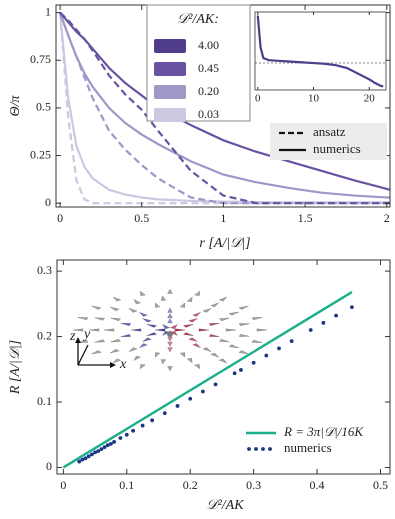  I want to click on x-tick-label: 0.3, so click(253, 485).